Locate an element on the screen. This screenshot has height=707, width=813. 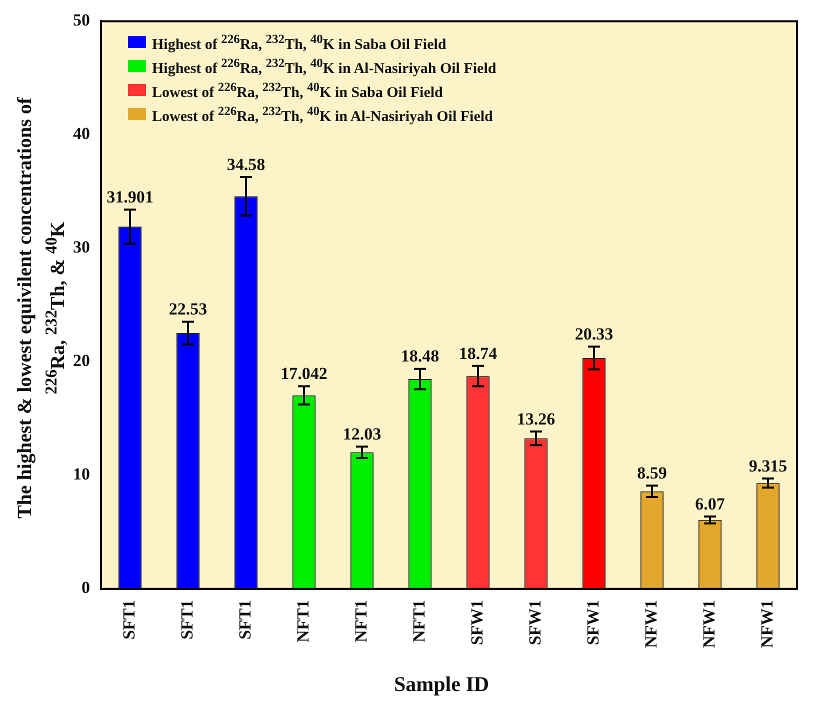
legend-label: Lowest of $^{226}$Ra, $^{232}$Th, $^{40}$K in Saba Oil Field is located at coordinates (297, 90).